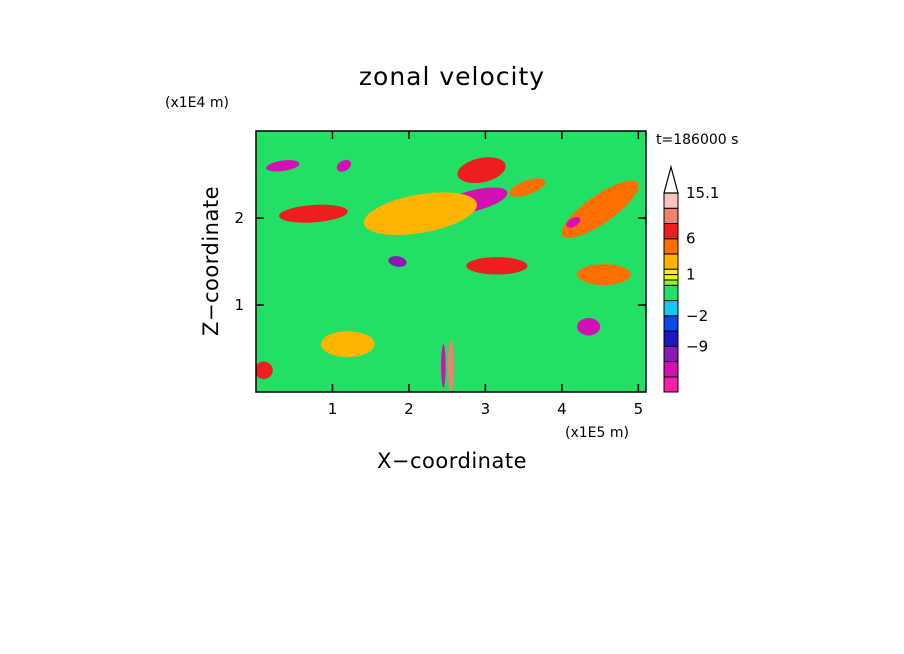  I want to click on x-axis-title: X−coordinate, so click(452, 461).